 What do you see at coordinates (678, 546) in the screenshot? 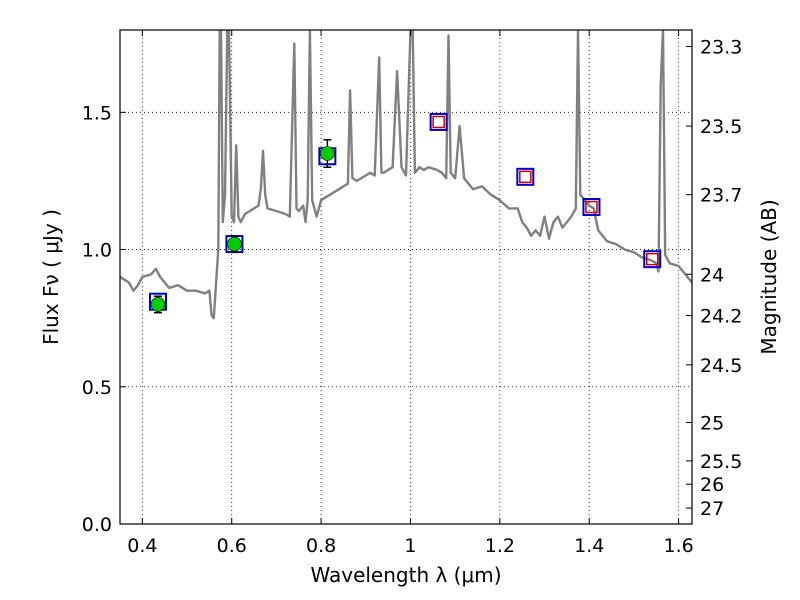
I see `x-tick-label: 1.6` at bounding box center [678, 546].